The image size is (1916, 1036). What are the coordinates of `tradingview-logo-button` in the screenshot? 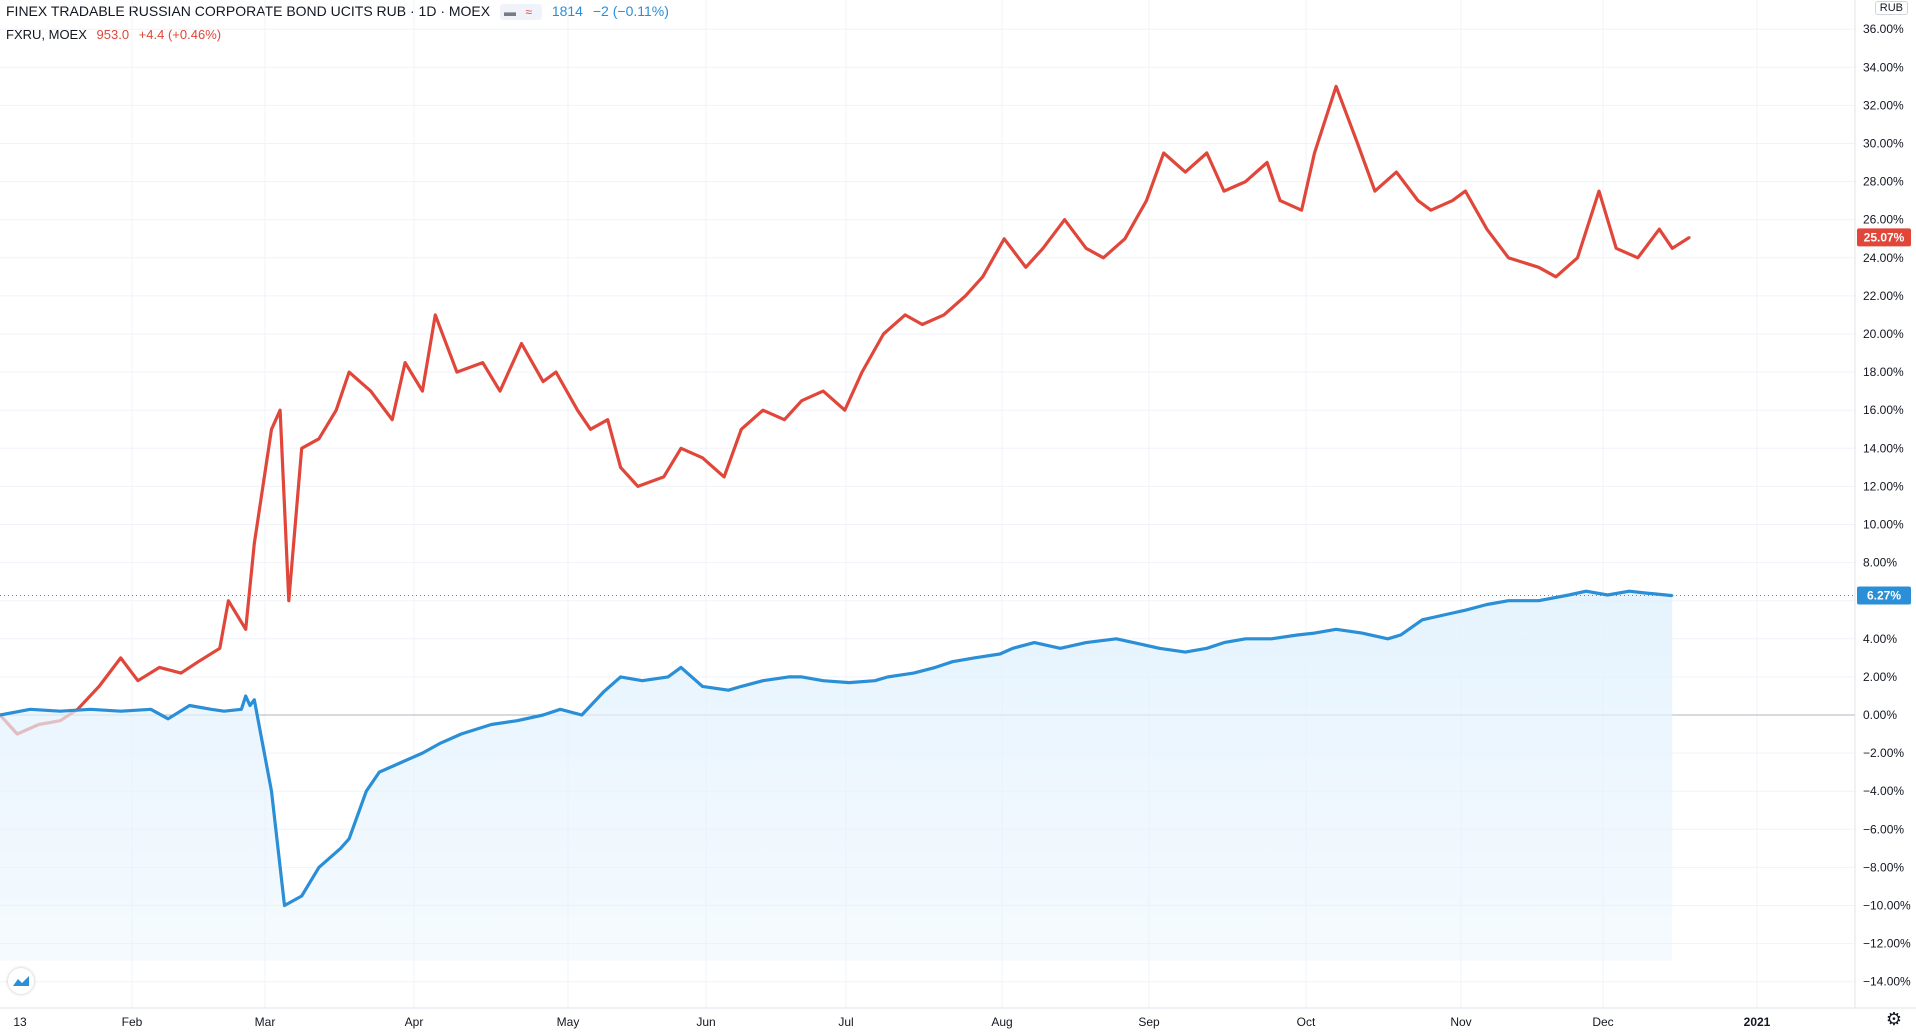 It's located at (21, 981).